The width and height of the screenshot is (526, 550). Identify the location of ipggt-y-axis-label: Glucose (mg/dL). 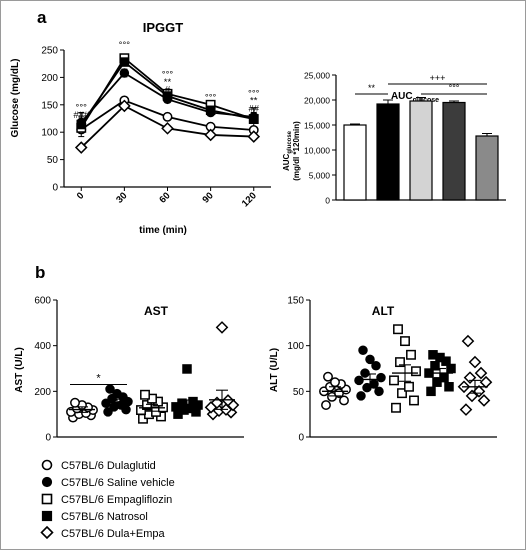
(15, 98).